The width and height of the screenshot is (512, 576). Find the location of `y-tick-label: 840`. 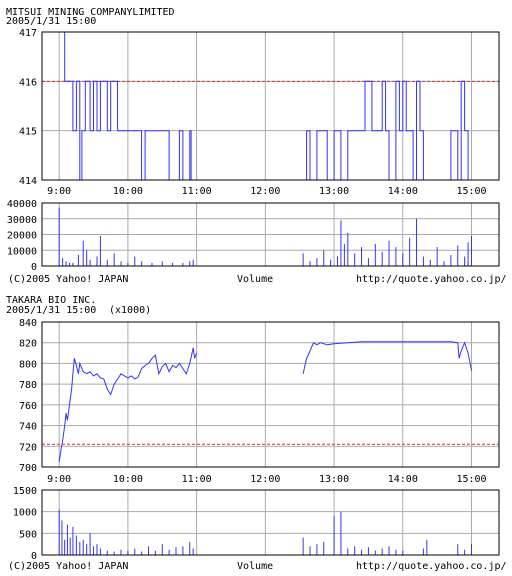

y-tick-label: 840 is located at coordinates (28, 323).